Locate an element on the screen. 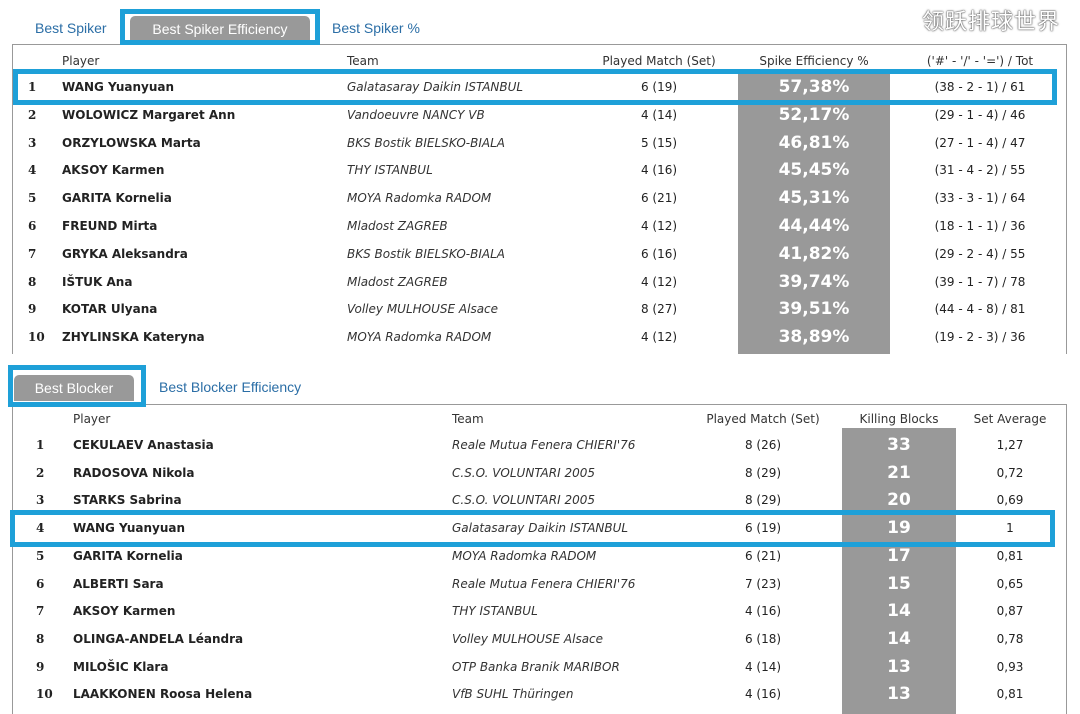 Image resolution: width=1080 pixels, height=714 pixels. rank: 3 is located at coordinates (32, 142).